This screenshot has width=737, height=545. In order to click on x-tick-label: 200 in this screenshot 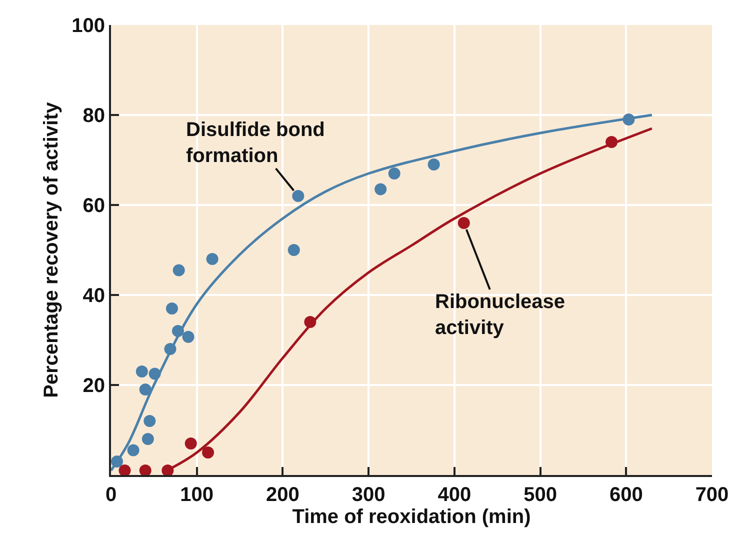, I will do `click(283, 495)`.